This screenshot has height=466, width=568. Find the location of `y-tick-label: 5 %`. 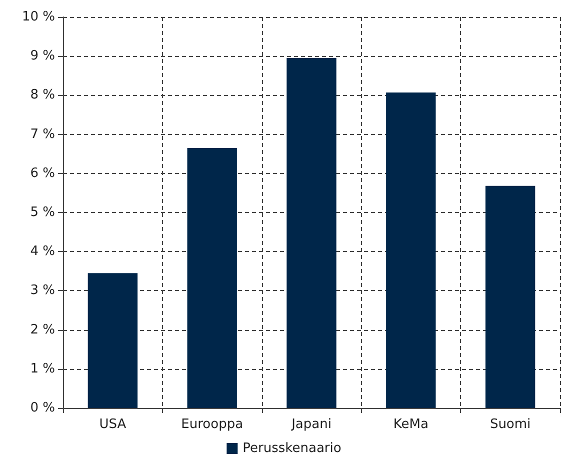

y-tick-label: 5 % is located at coordinates (42, 212).